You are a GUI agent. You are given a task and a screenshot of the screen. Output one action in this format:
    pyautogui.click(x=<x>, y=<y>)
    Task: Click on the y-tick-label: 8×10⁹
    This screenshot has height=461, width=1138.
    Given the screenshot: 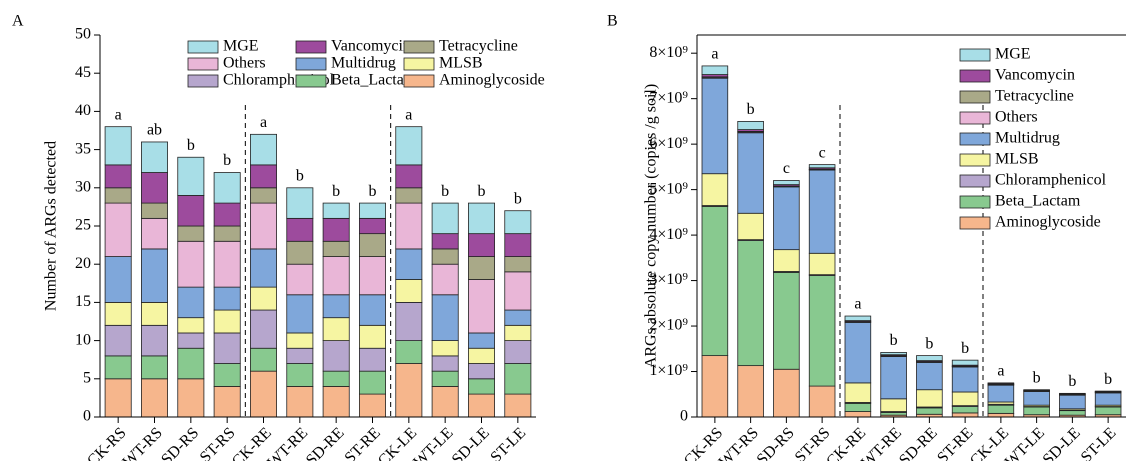 What is the action you would take?
    pyautogui.click(x=668, y=52)
    